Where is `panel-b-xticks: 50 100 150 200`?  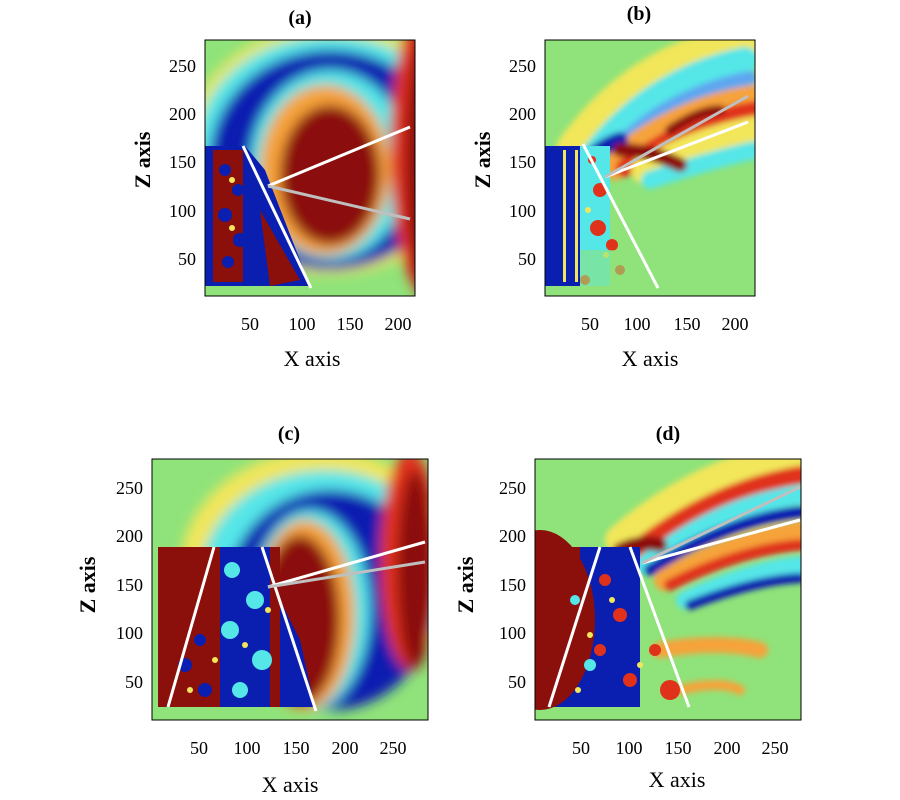 panel-b-xticks: 50 100 150 200 is located at coordinates (665, 324).